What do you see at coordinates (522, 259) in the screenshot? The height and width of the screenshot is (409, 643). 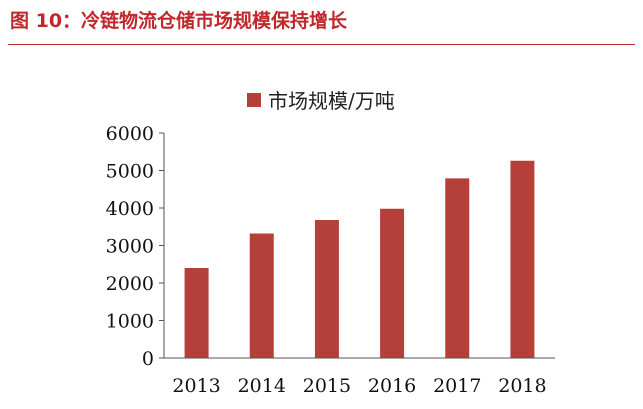 I see `bar-2018` at bounding box center [522, 259].